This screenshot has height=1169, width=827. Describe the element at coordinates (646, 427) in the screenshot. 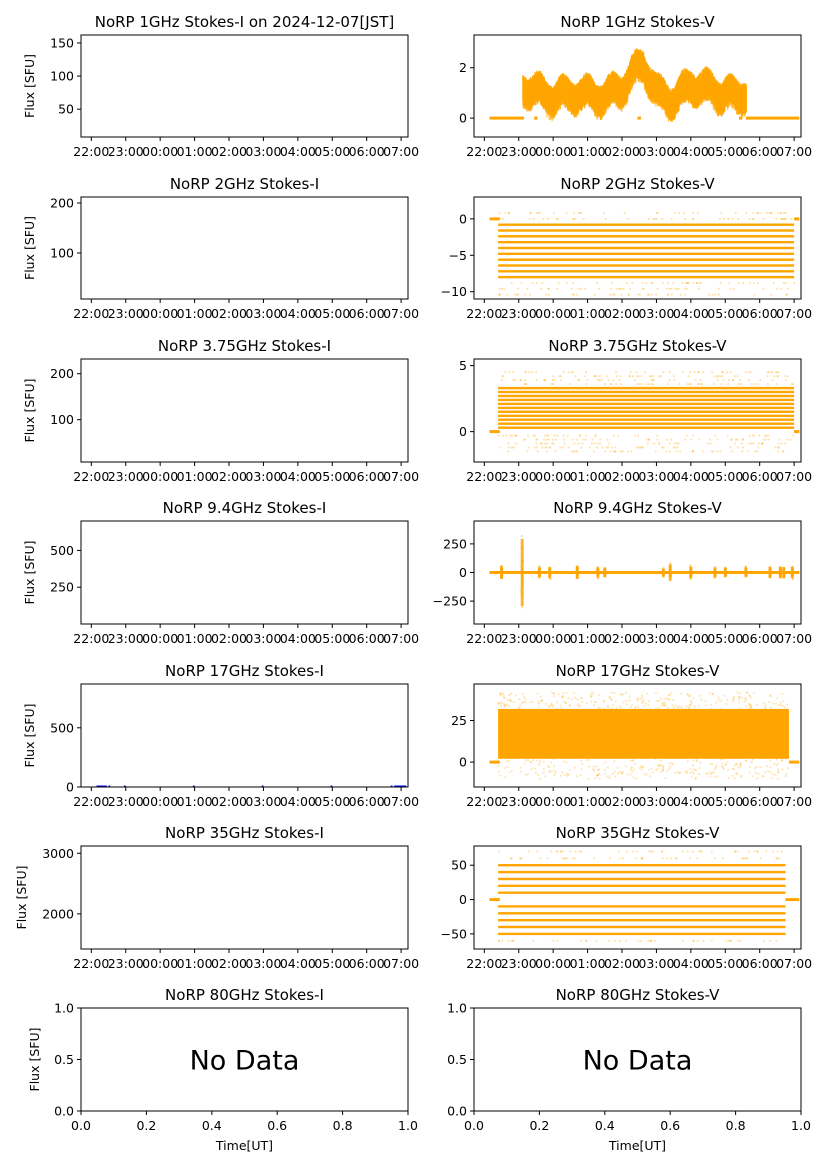

I see `level-band` at that location.